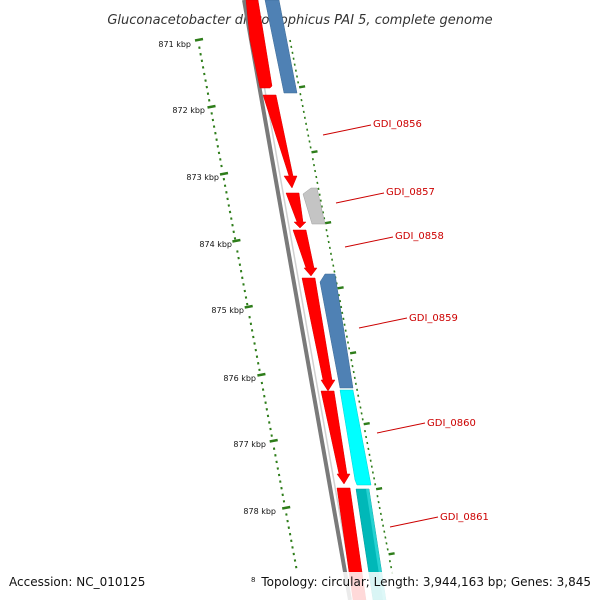  I want to click on footer-small-mark: 8, so click(253, 580).